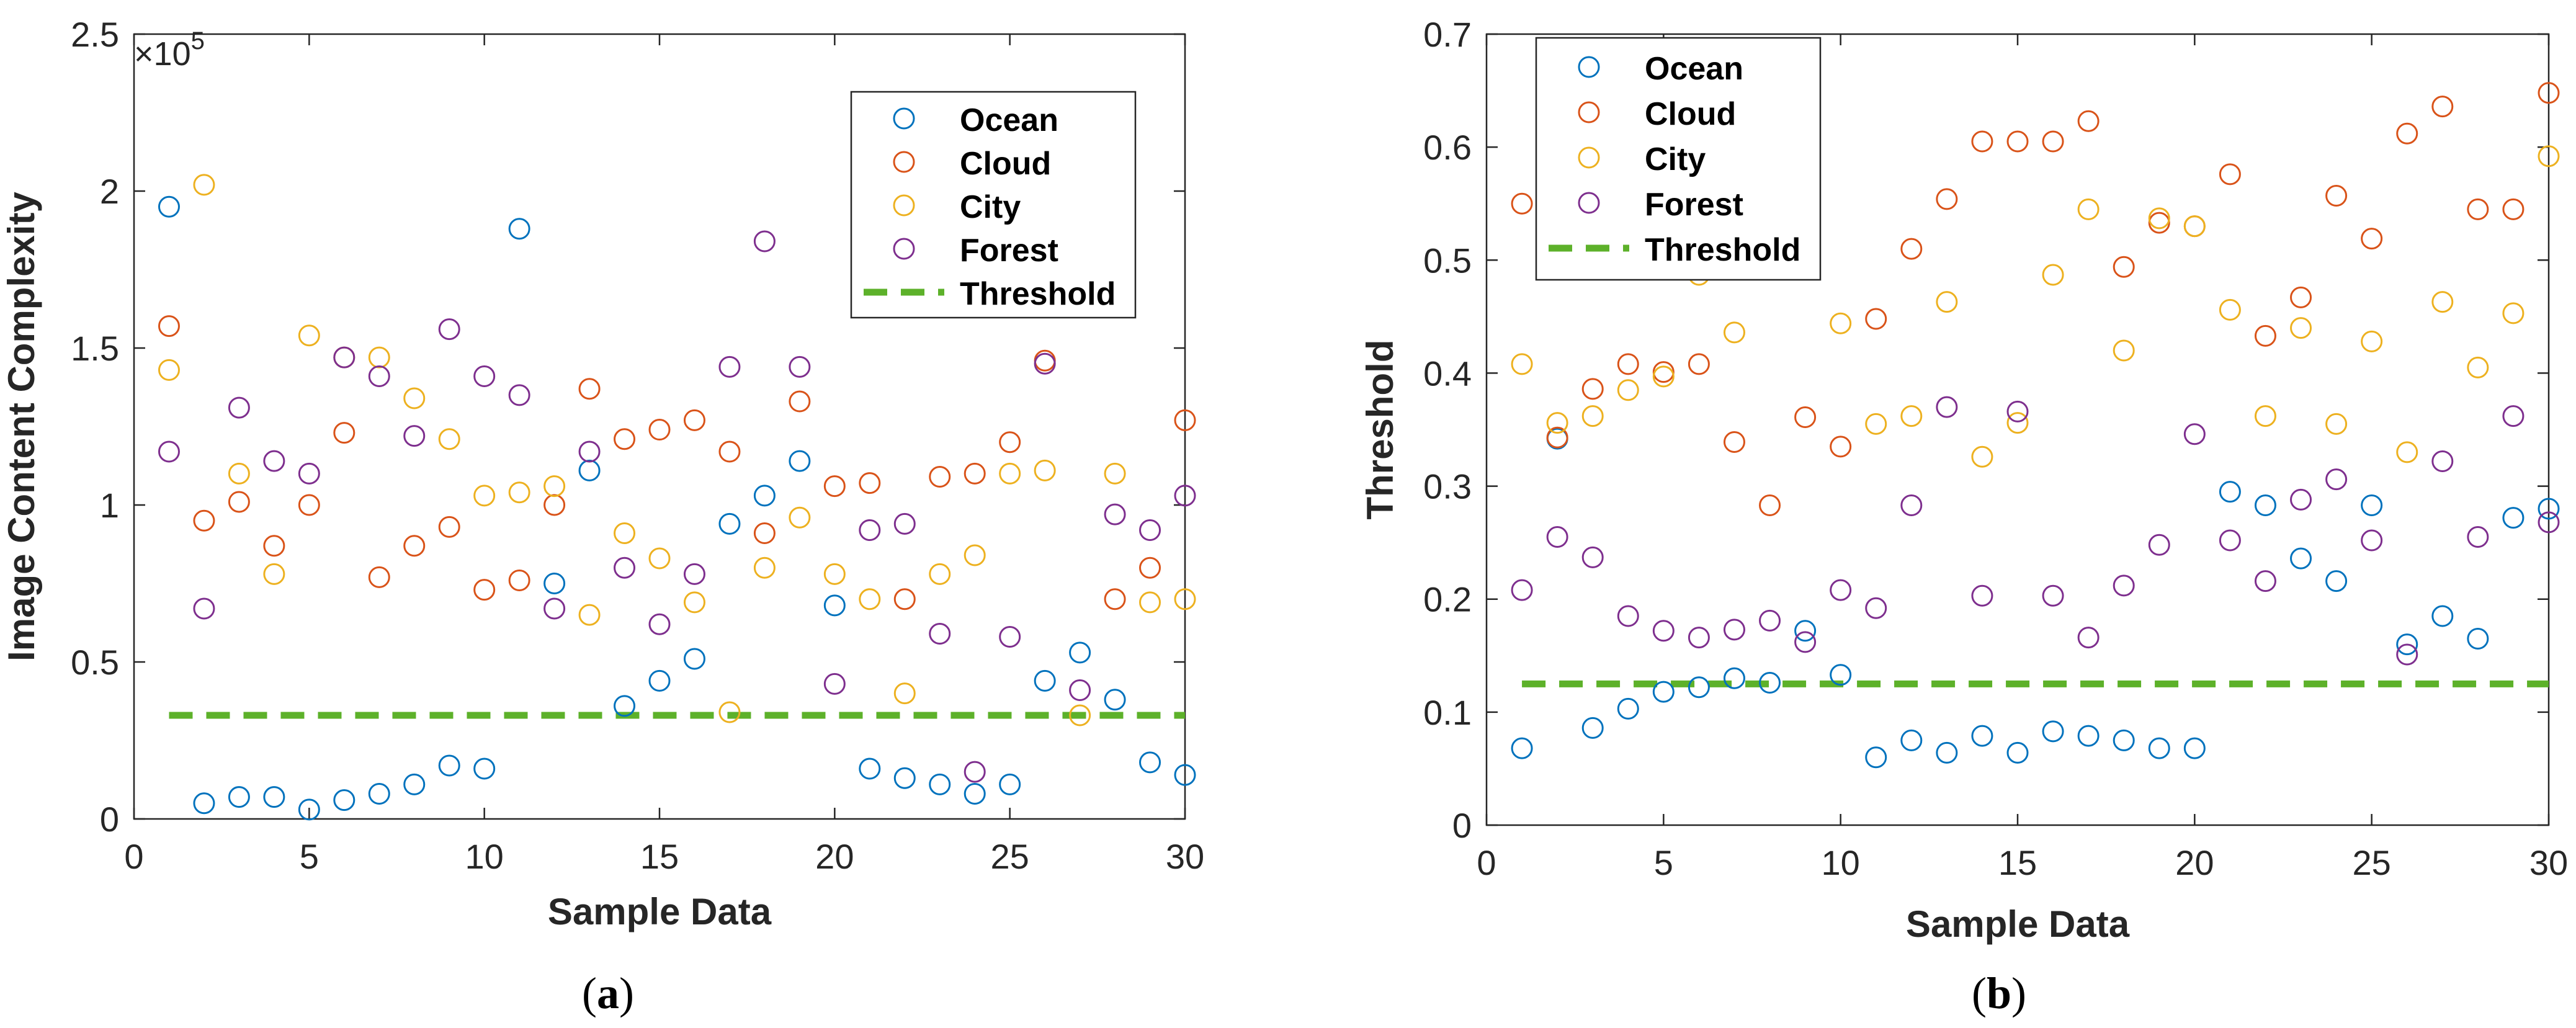 Image resolution: width=2576 pixels, height=1028 pixels. What do you see at coordinates (904, 205) in the screenshot?
I see `legend-marker-city` at bounding box center [904, 205].